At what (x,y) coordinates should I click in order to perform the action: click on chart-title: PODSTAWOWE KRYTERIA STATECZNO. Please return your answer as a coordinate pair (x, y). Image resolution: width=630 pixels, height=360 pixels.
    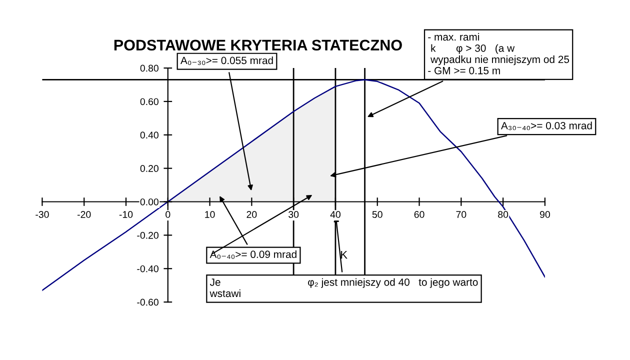
    Looking at the image, I should click on (258, 45).